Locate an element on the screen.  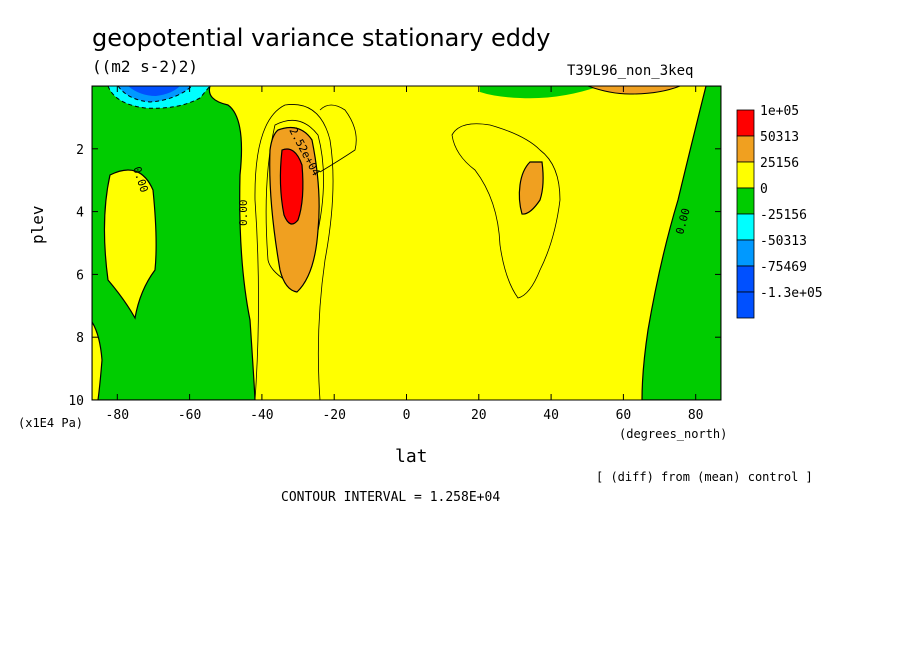
y-tick-label: 4 is located at coordinates (80, 213).